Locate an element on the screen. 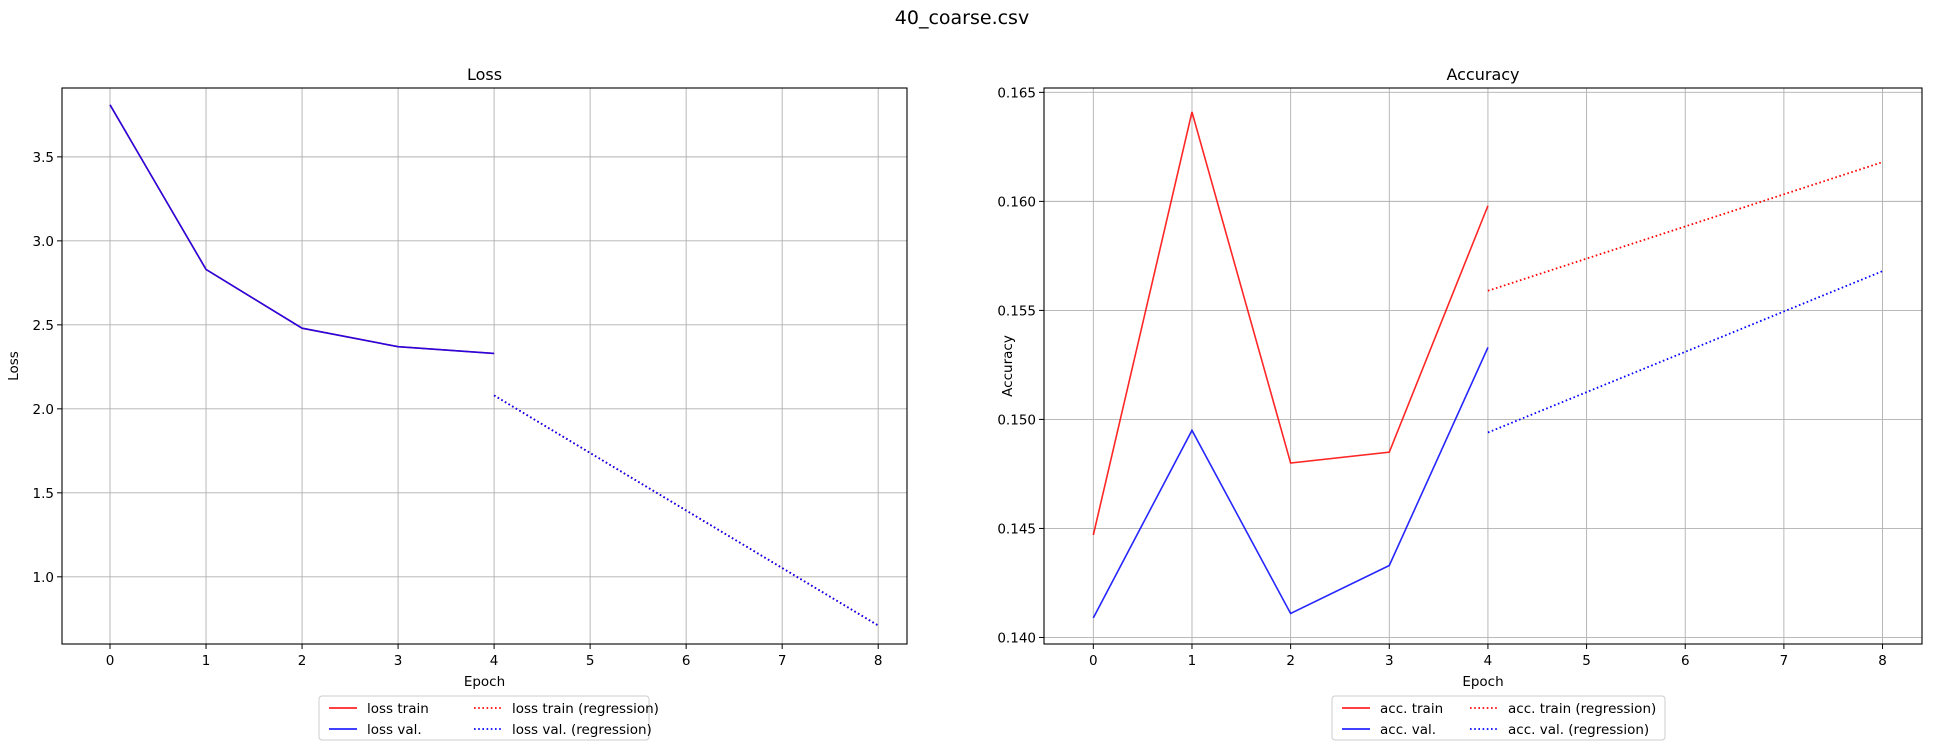 Image resolution: width=1934 pixels, height=751 pixels. legend-label-acc-train: acc. train is located at coordinates (1411, 709).